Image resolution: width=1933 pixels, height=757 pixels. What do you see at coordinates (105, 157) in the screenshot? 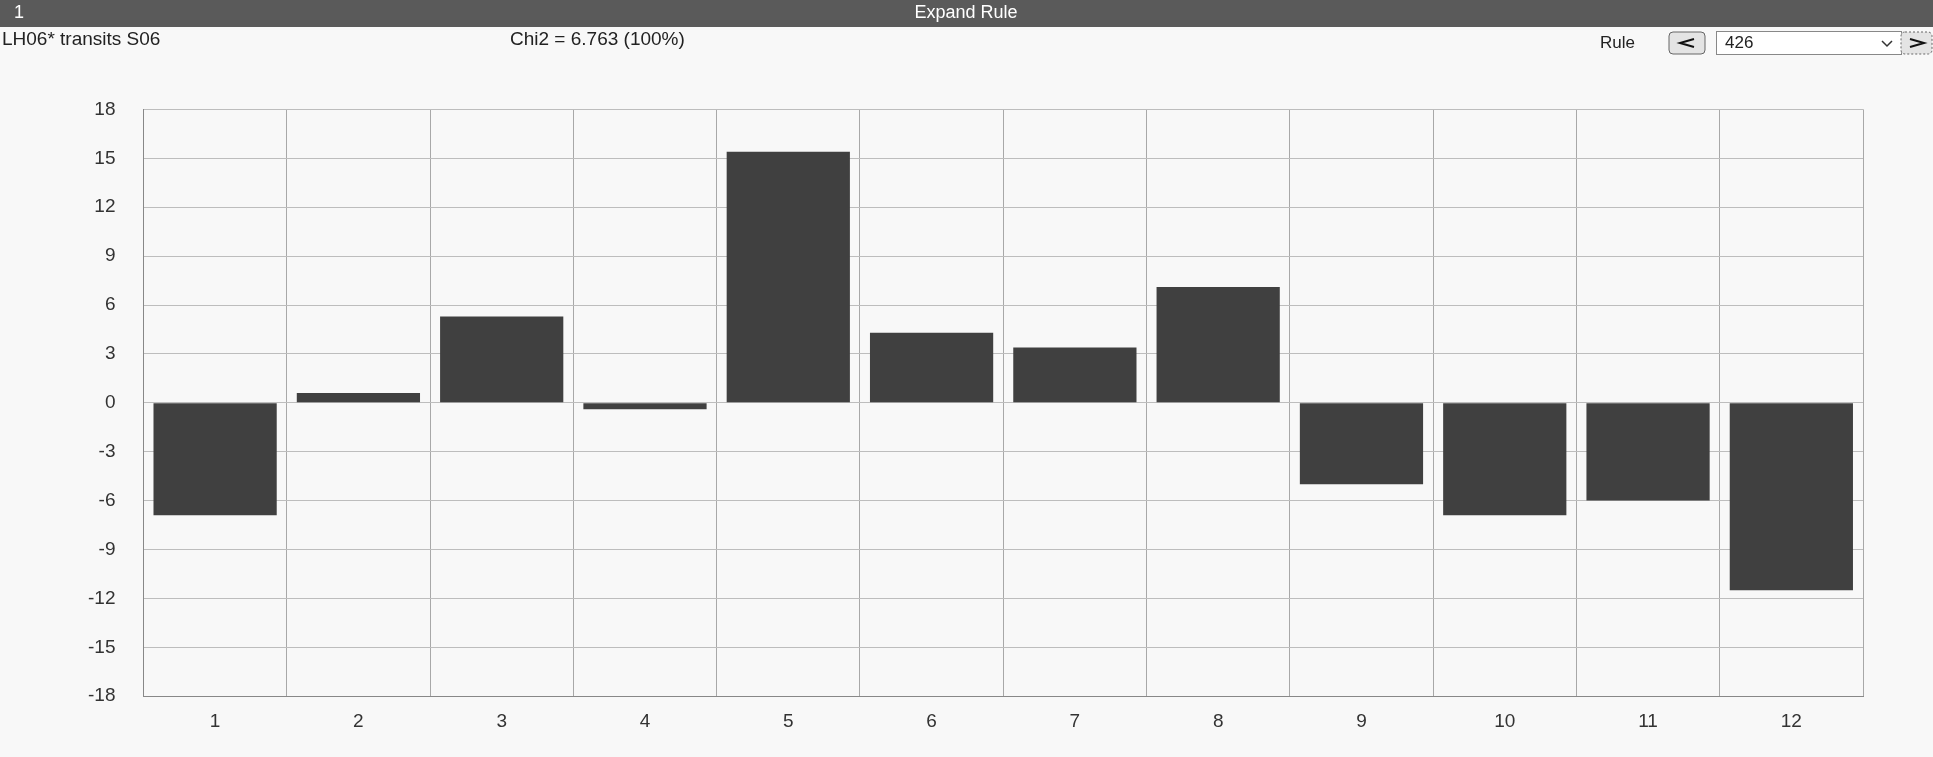
I see `y-tick-label: 15` at bounding box center [105, 157].